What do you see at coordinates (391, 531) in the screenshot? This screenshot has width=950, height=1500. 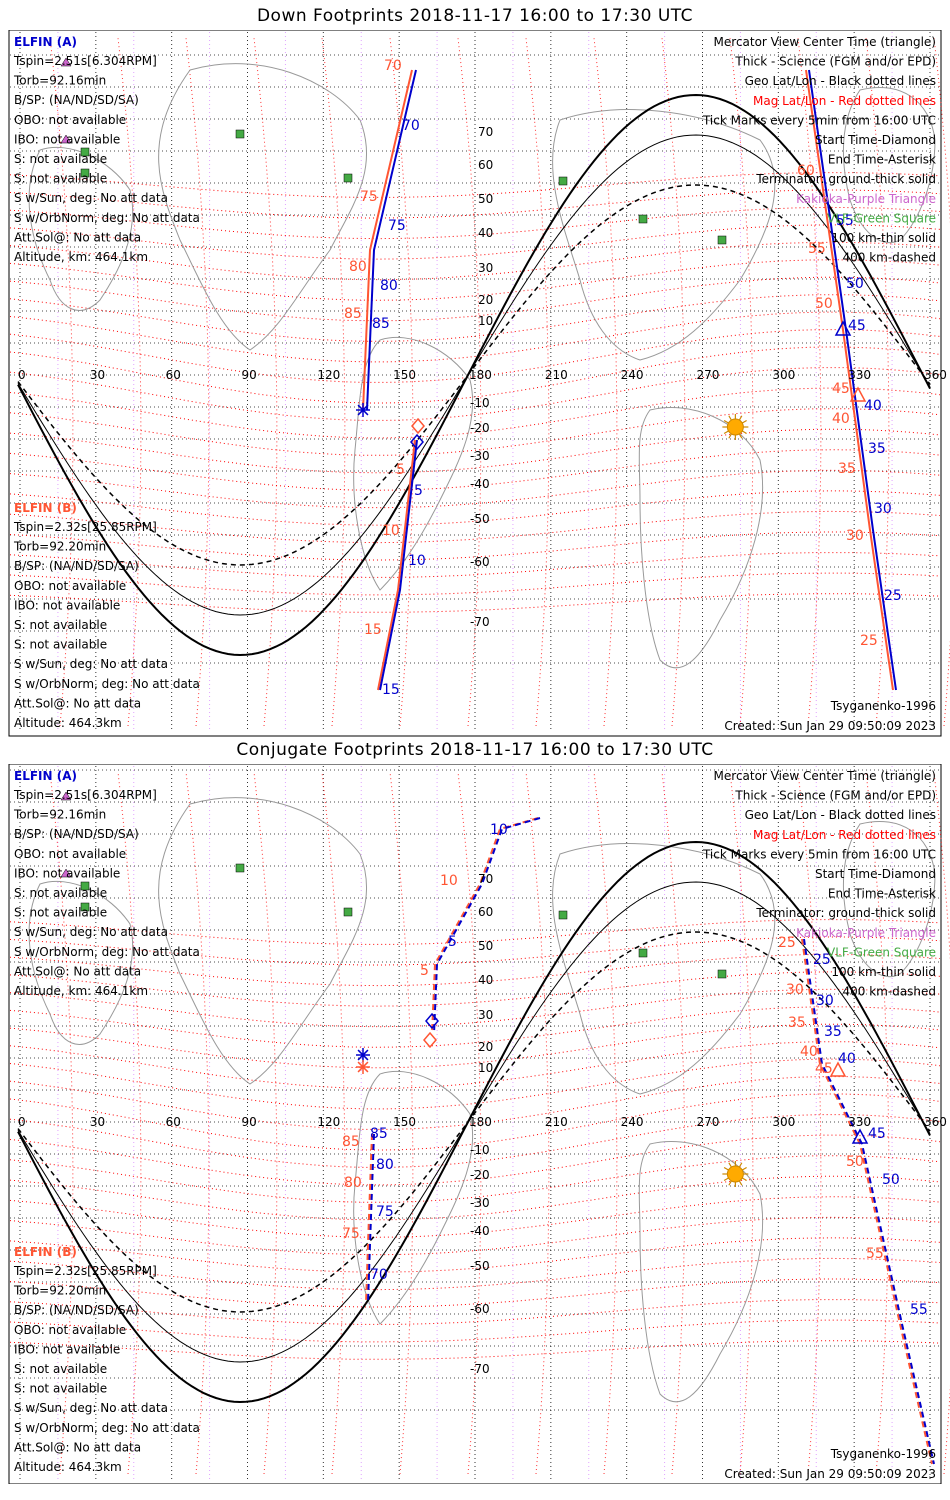 I see `elfin-a-red-tick: 10` at bounding box center [391, 531].